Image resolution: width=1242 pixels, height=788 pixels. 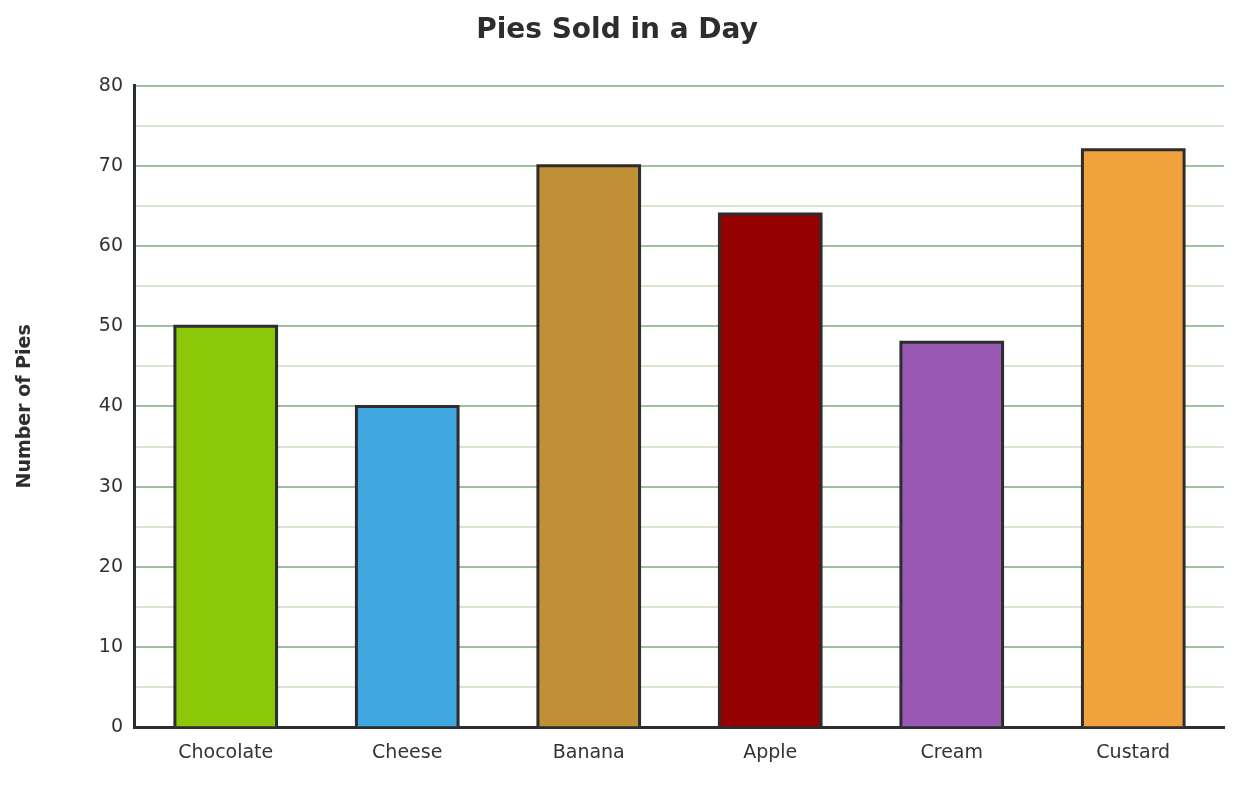 What do you see at coordinates (407, 750) in the screenshot?
I see `x-tick-label: Cheese` at bounding box center [407, 750].